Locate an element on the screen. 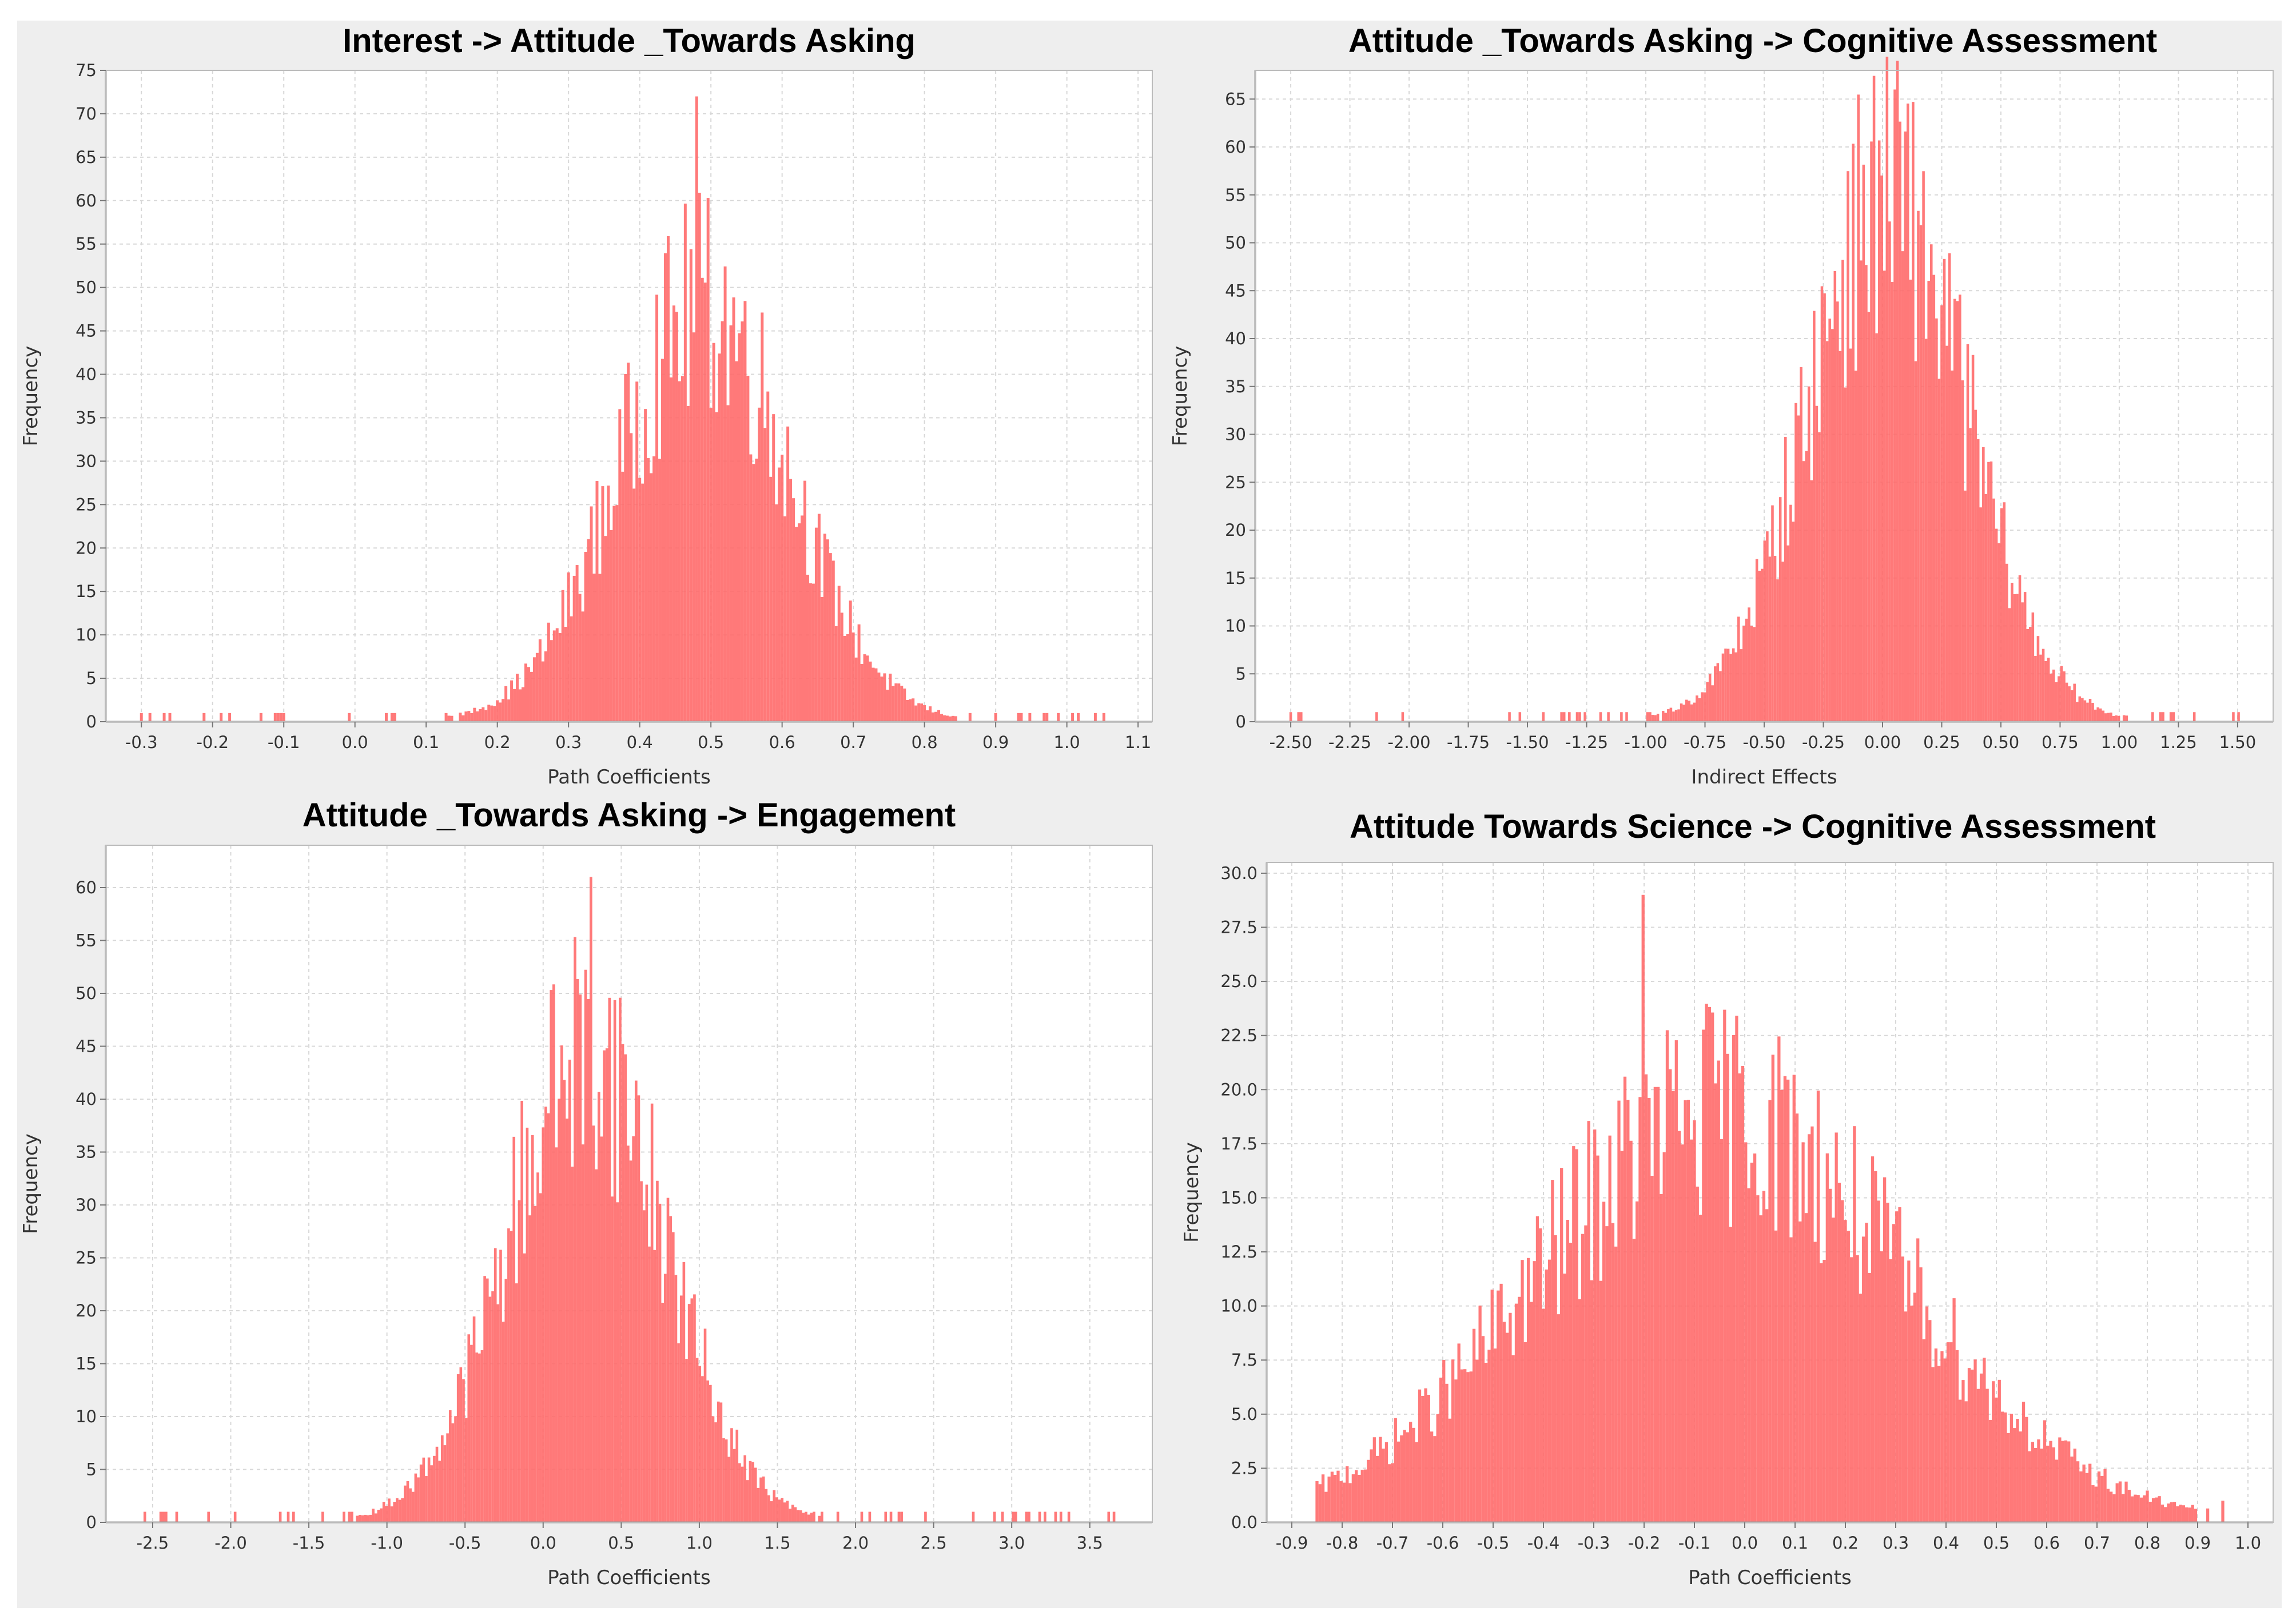 This screenshot has width=2296, height=1623. y-tick-label: 12.5 is located at coordinates (1239, 1252).